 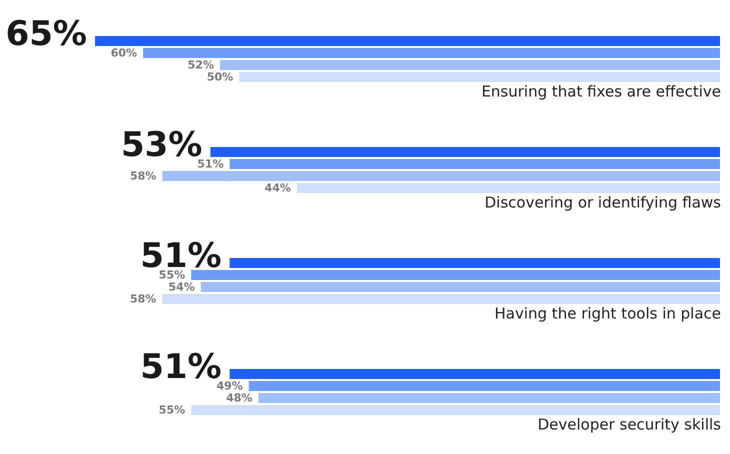 What do you see at coordinates (220, 77) in the screenshot?
I see `data-label: 50%` at bounding box center [220, 77].